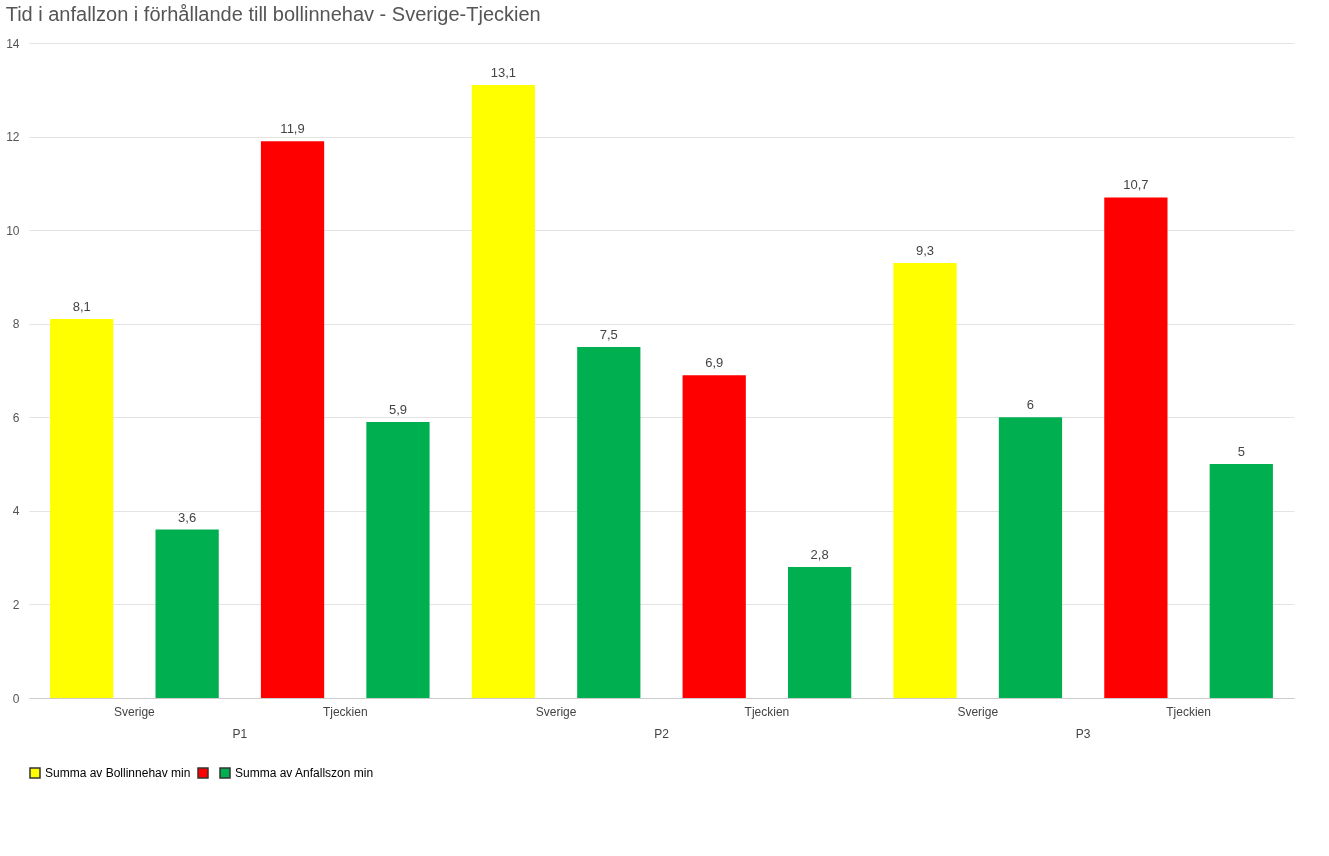  Describe the element at coordinates (503, 73) in the screenshot. I see `data-label: 13,1` at that location.